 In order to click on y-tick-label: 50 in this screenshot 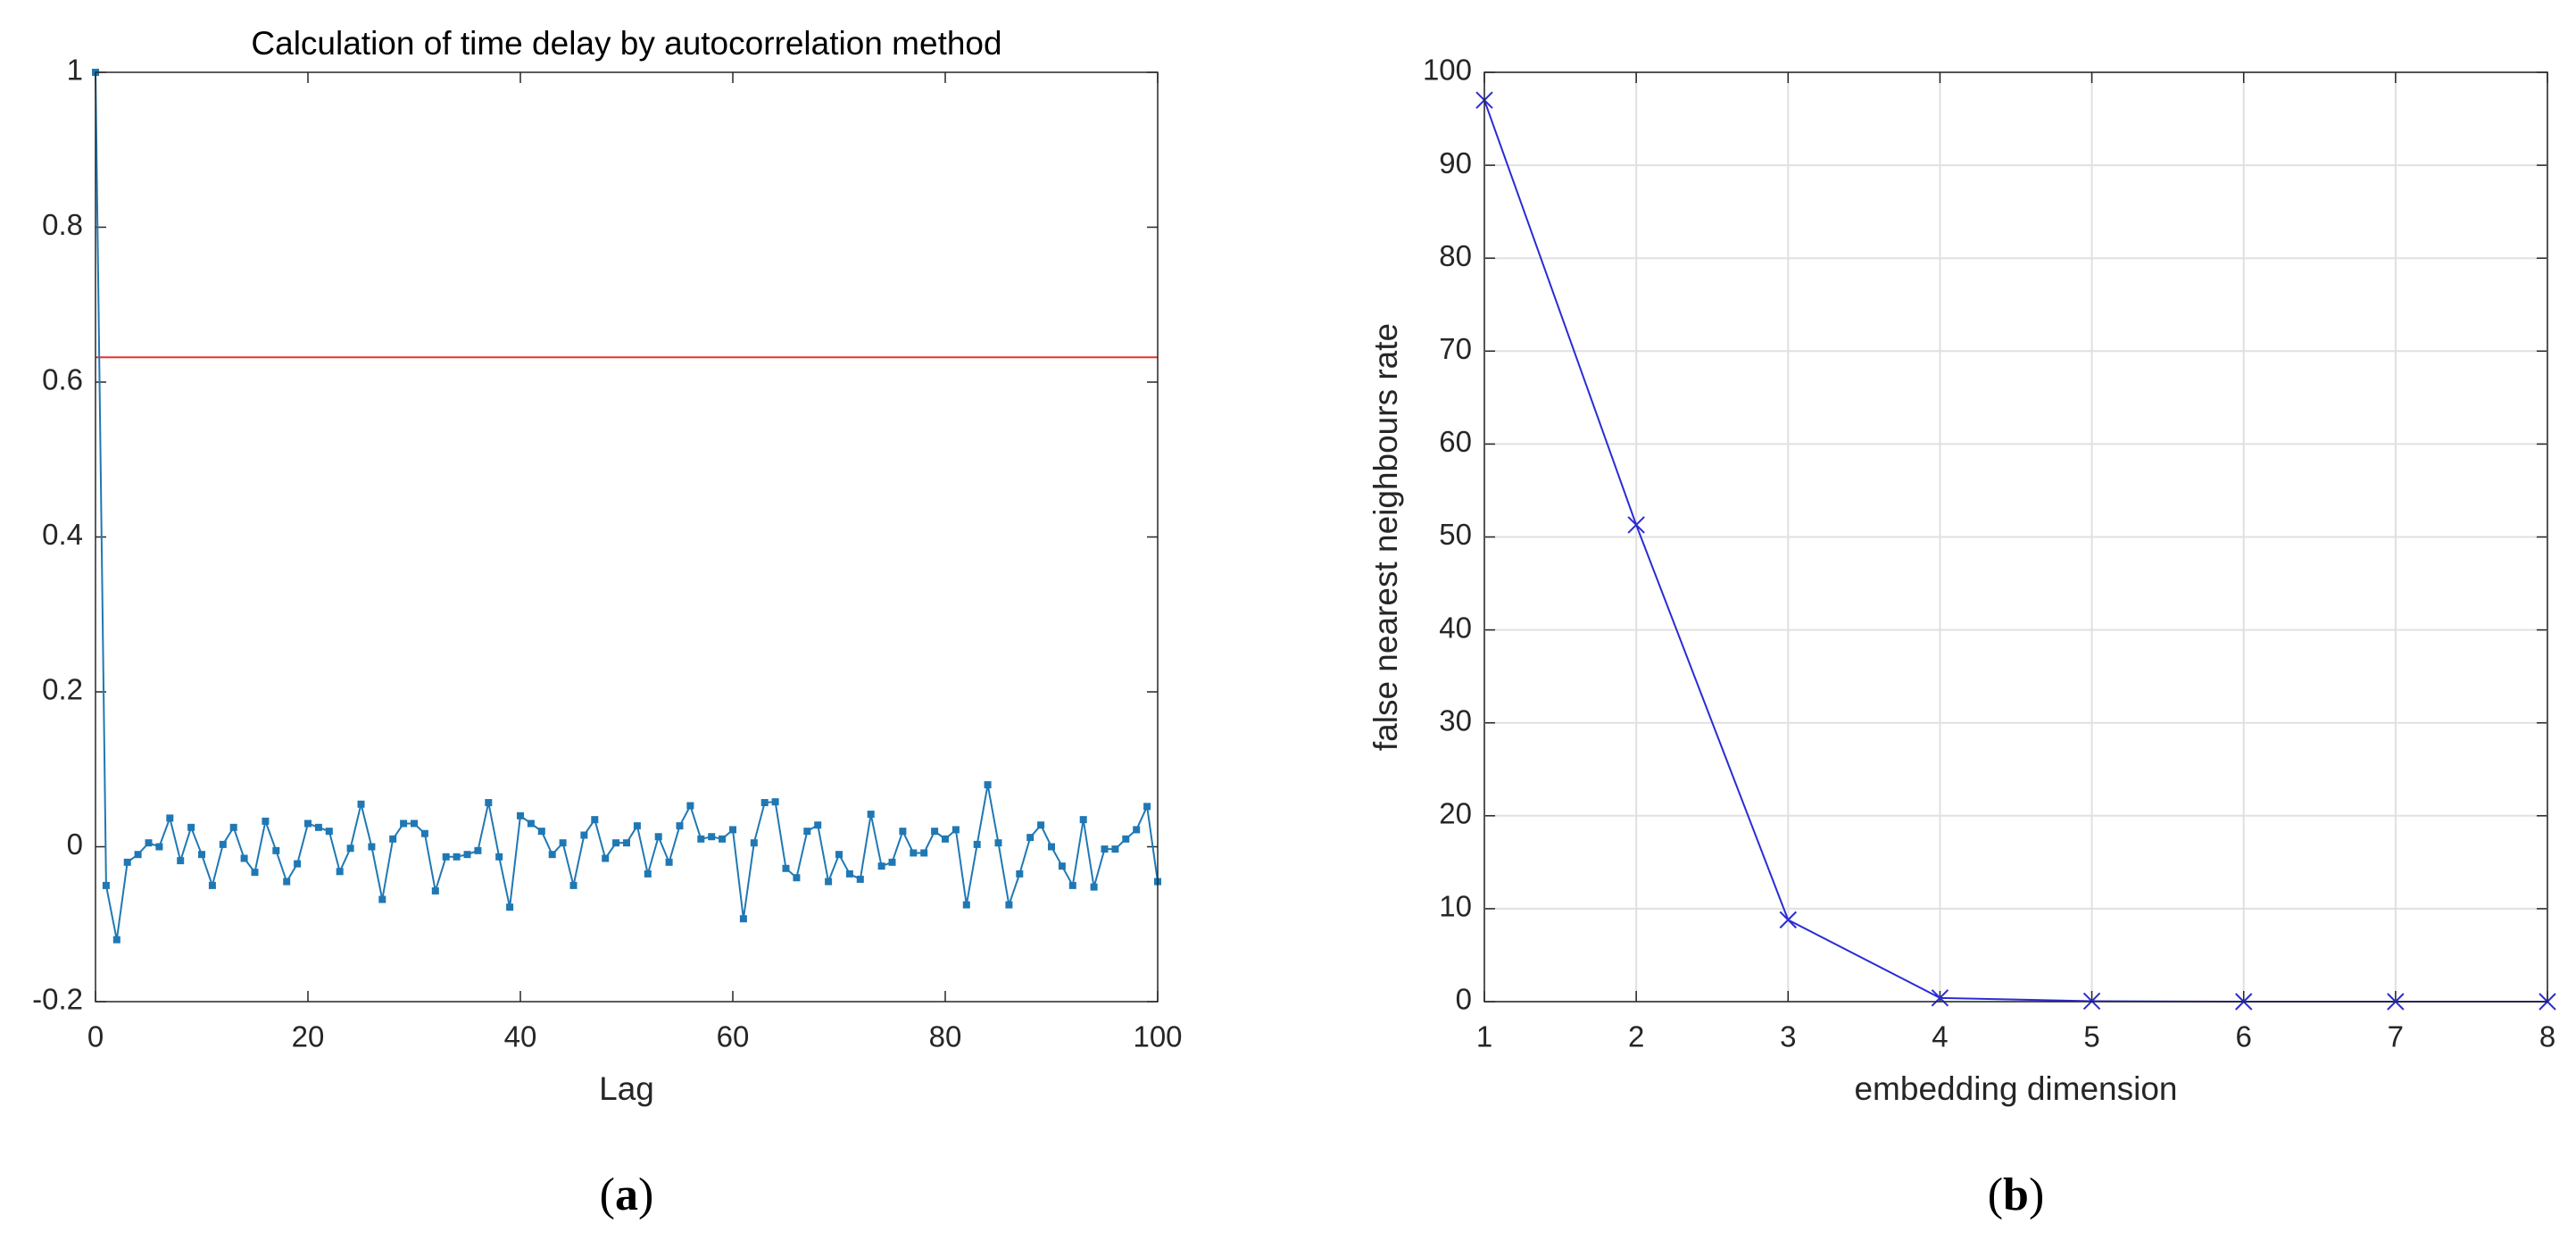, I will do `click(1456, 534)`.